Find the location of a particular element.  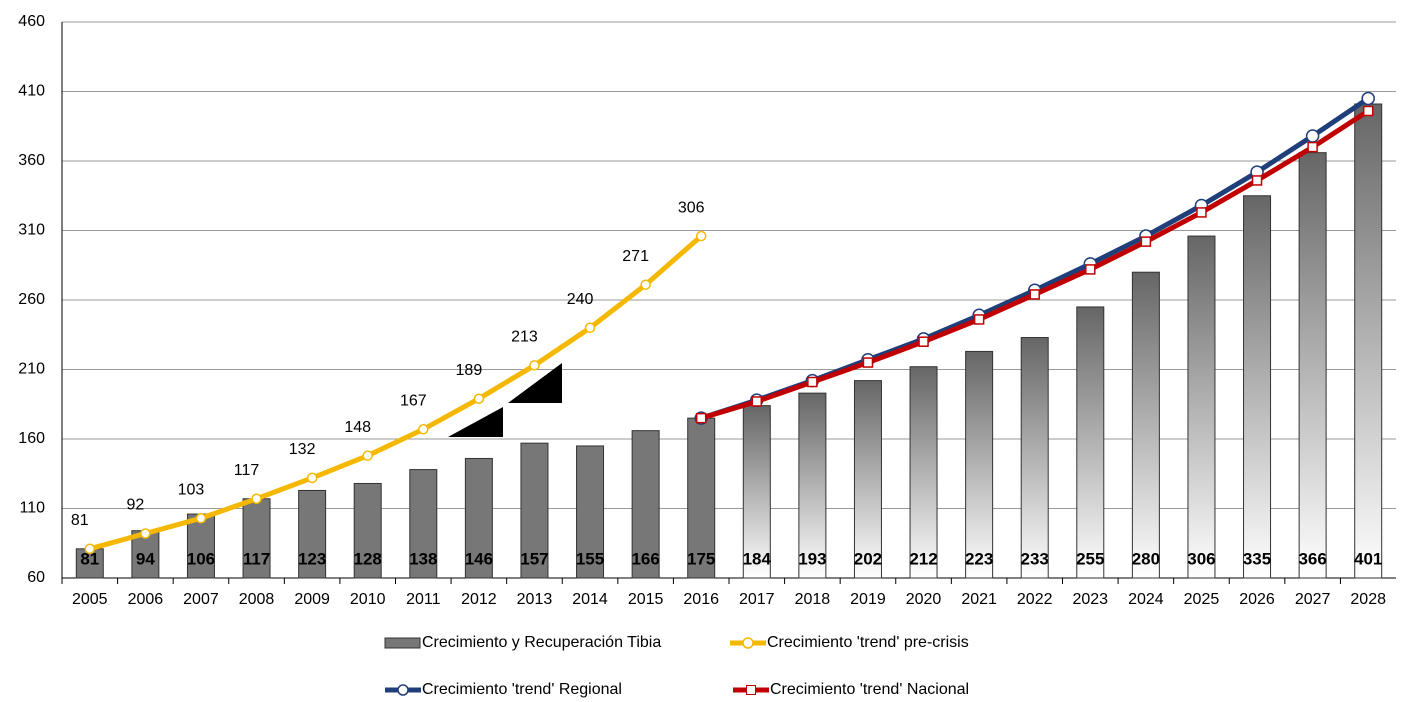

bar-value-label: 401 is located at coordinates (1368, 558).